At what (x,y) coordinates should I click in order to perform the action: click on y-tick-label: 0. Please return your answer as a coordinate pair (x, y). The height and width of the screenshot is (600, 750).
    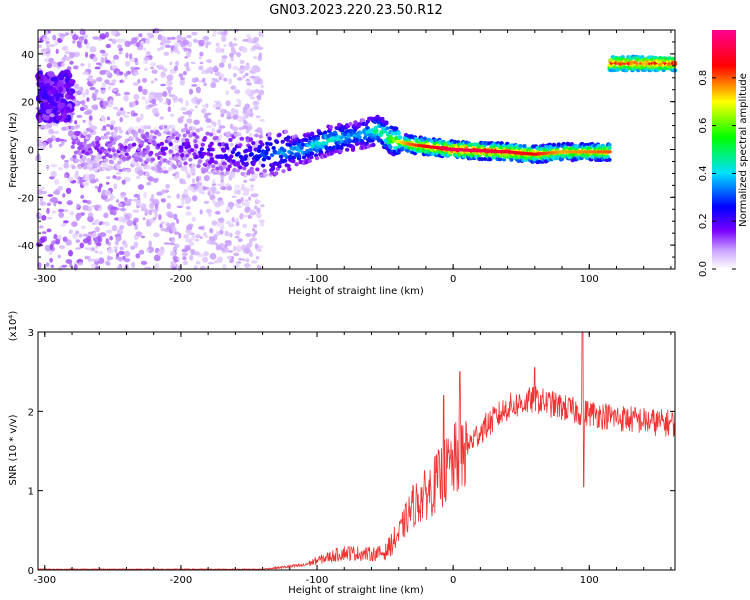
    Looking at the image, I should click on (31, 151).